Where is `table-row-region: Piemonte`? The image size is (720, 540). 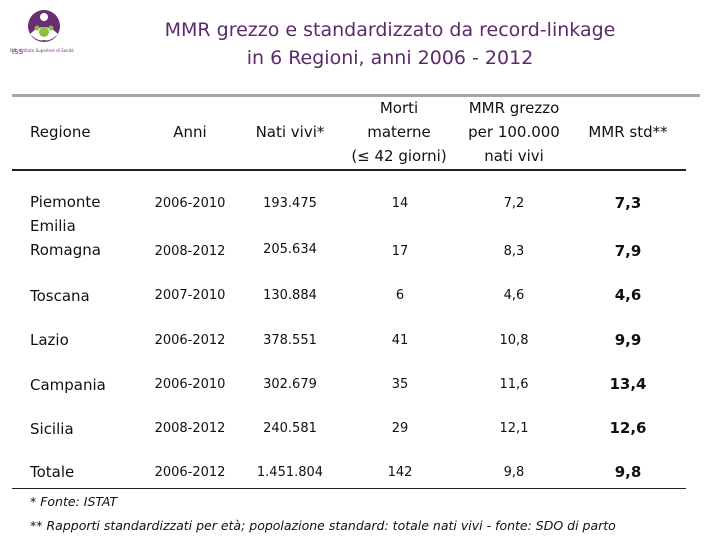 table-row-region: Piemonte is located at coordinates (65, 202).